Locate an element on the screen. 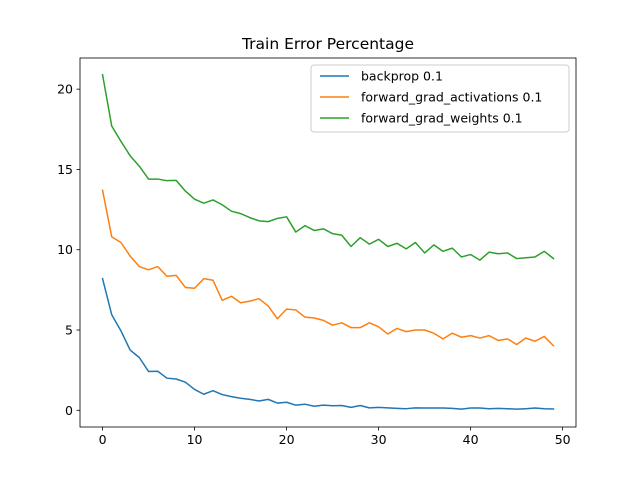 The width and height of the screenshot is (640, 480). x-tick-label: 0 is located at coordinates (103, 439).